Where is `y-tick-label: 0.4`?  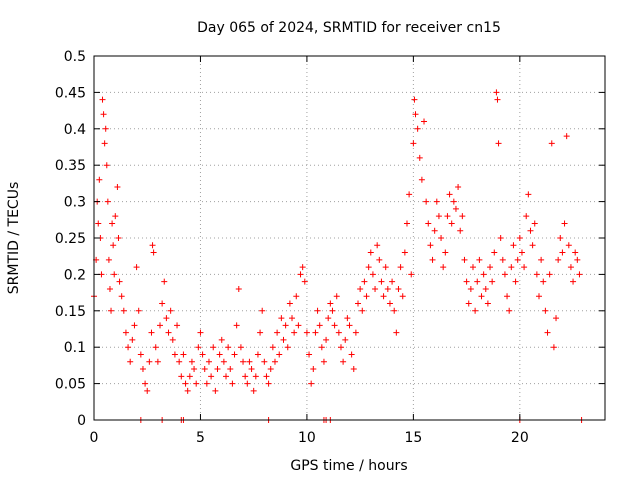 y-tick-label: 0.4 is located at coordinates (75, 130).